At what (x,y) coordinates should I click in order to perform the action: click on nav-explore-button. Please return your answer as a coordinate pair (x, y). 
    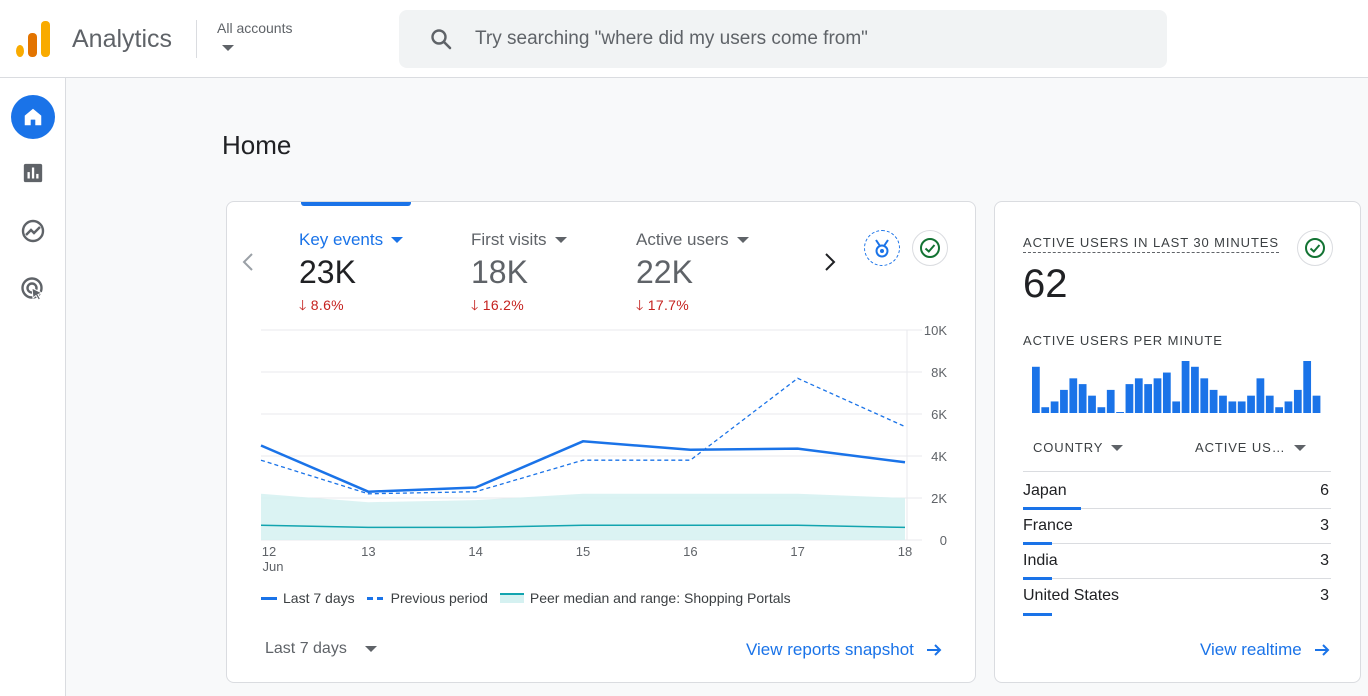
    Looking at the image, I should click on (33, 231).